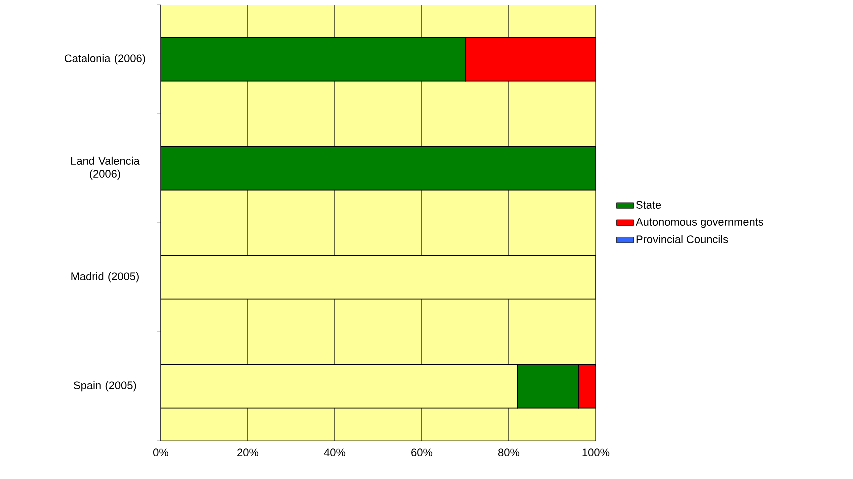 This screenshot has height=479, width=853. Describe the element at coordinates (105, 277) in the screenshot. I see `y-tick-label: Madrid (2005)` at that location.